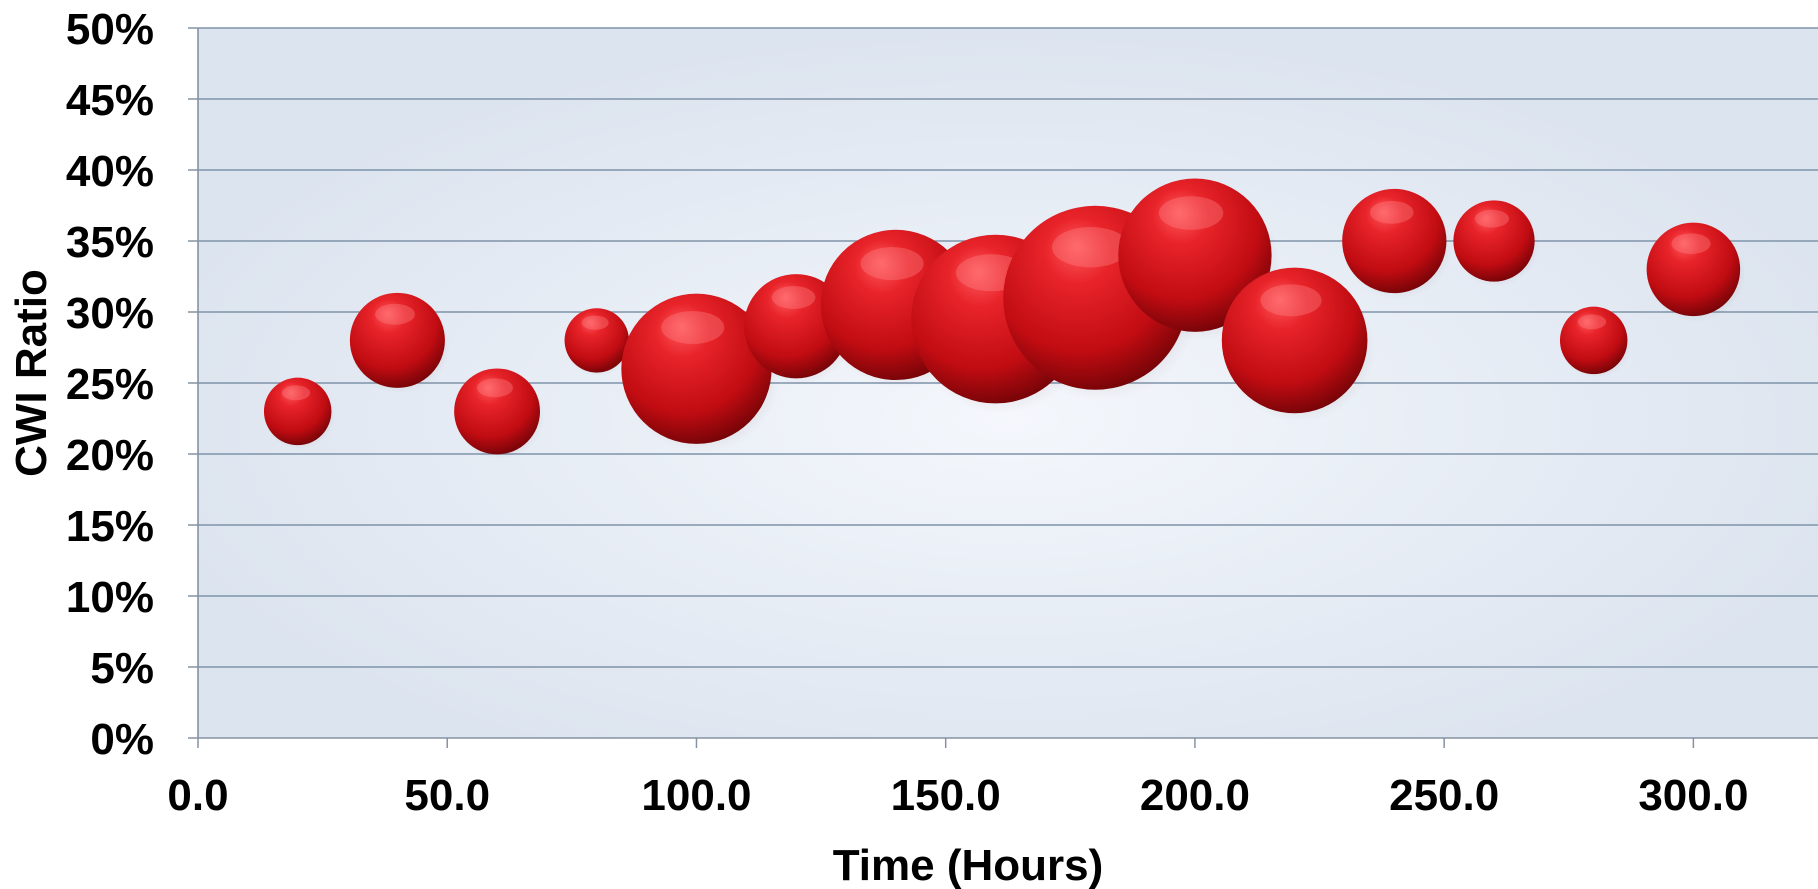 Image resolution: width=1818 pixels, height=889 pixels. I want to click on y-tick-label: 5%, so click(122, 668).